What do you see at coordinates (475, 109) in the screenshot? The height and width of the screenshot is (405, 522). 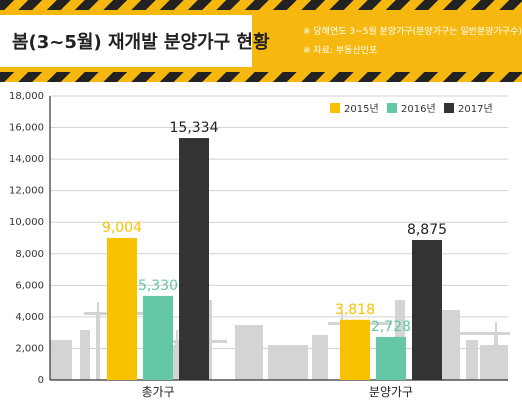 I see `legend-label: 2017년` at bounding box center [475, 109].